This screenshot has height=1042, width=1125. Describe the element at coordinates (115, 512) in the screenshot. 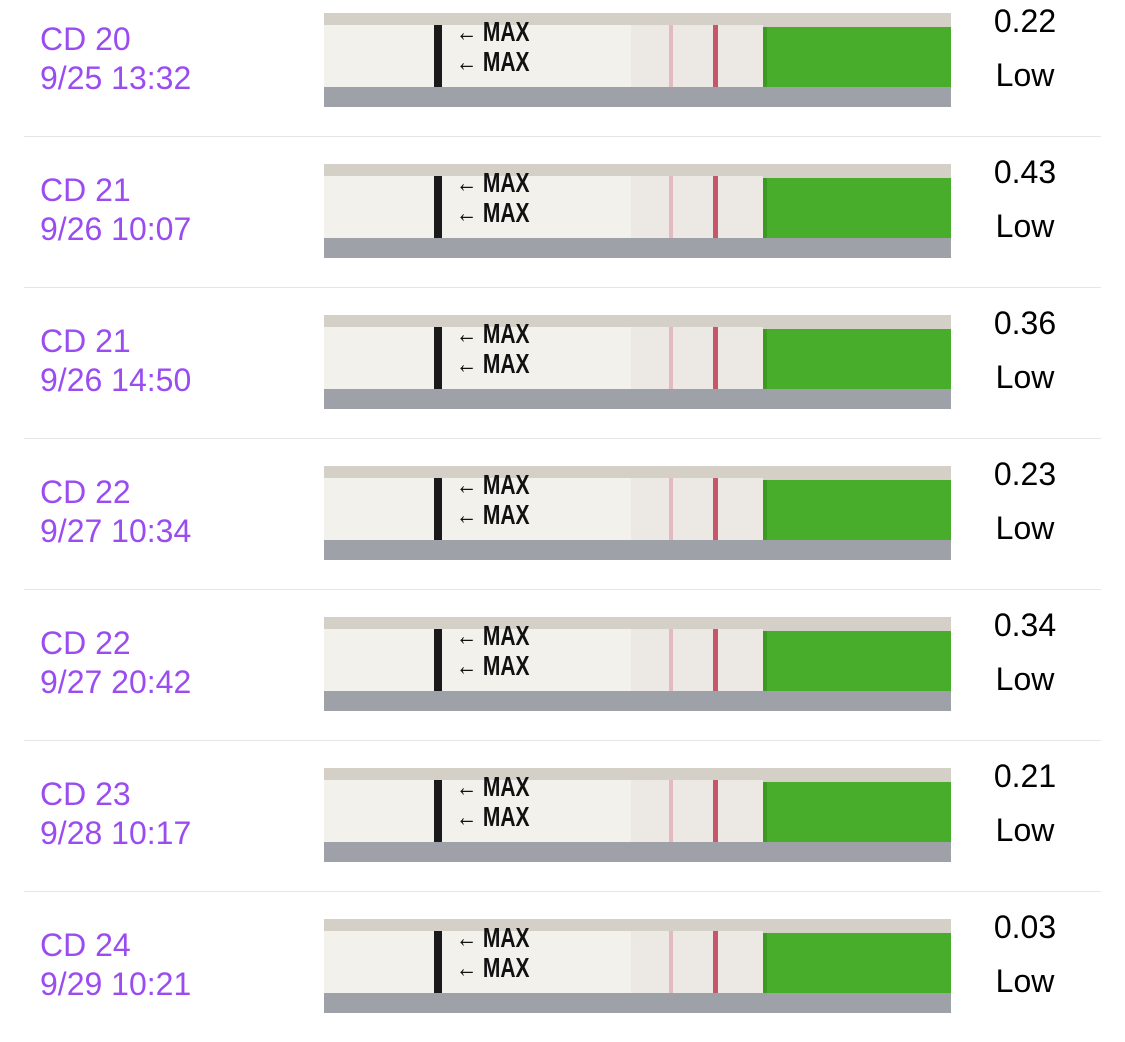

I see `test-datetime: CD 22 9/27 10:34` at that location.